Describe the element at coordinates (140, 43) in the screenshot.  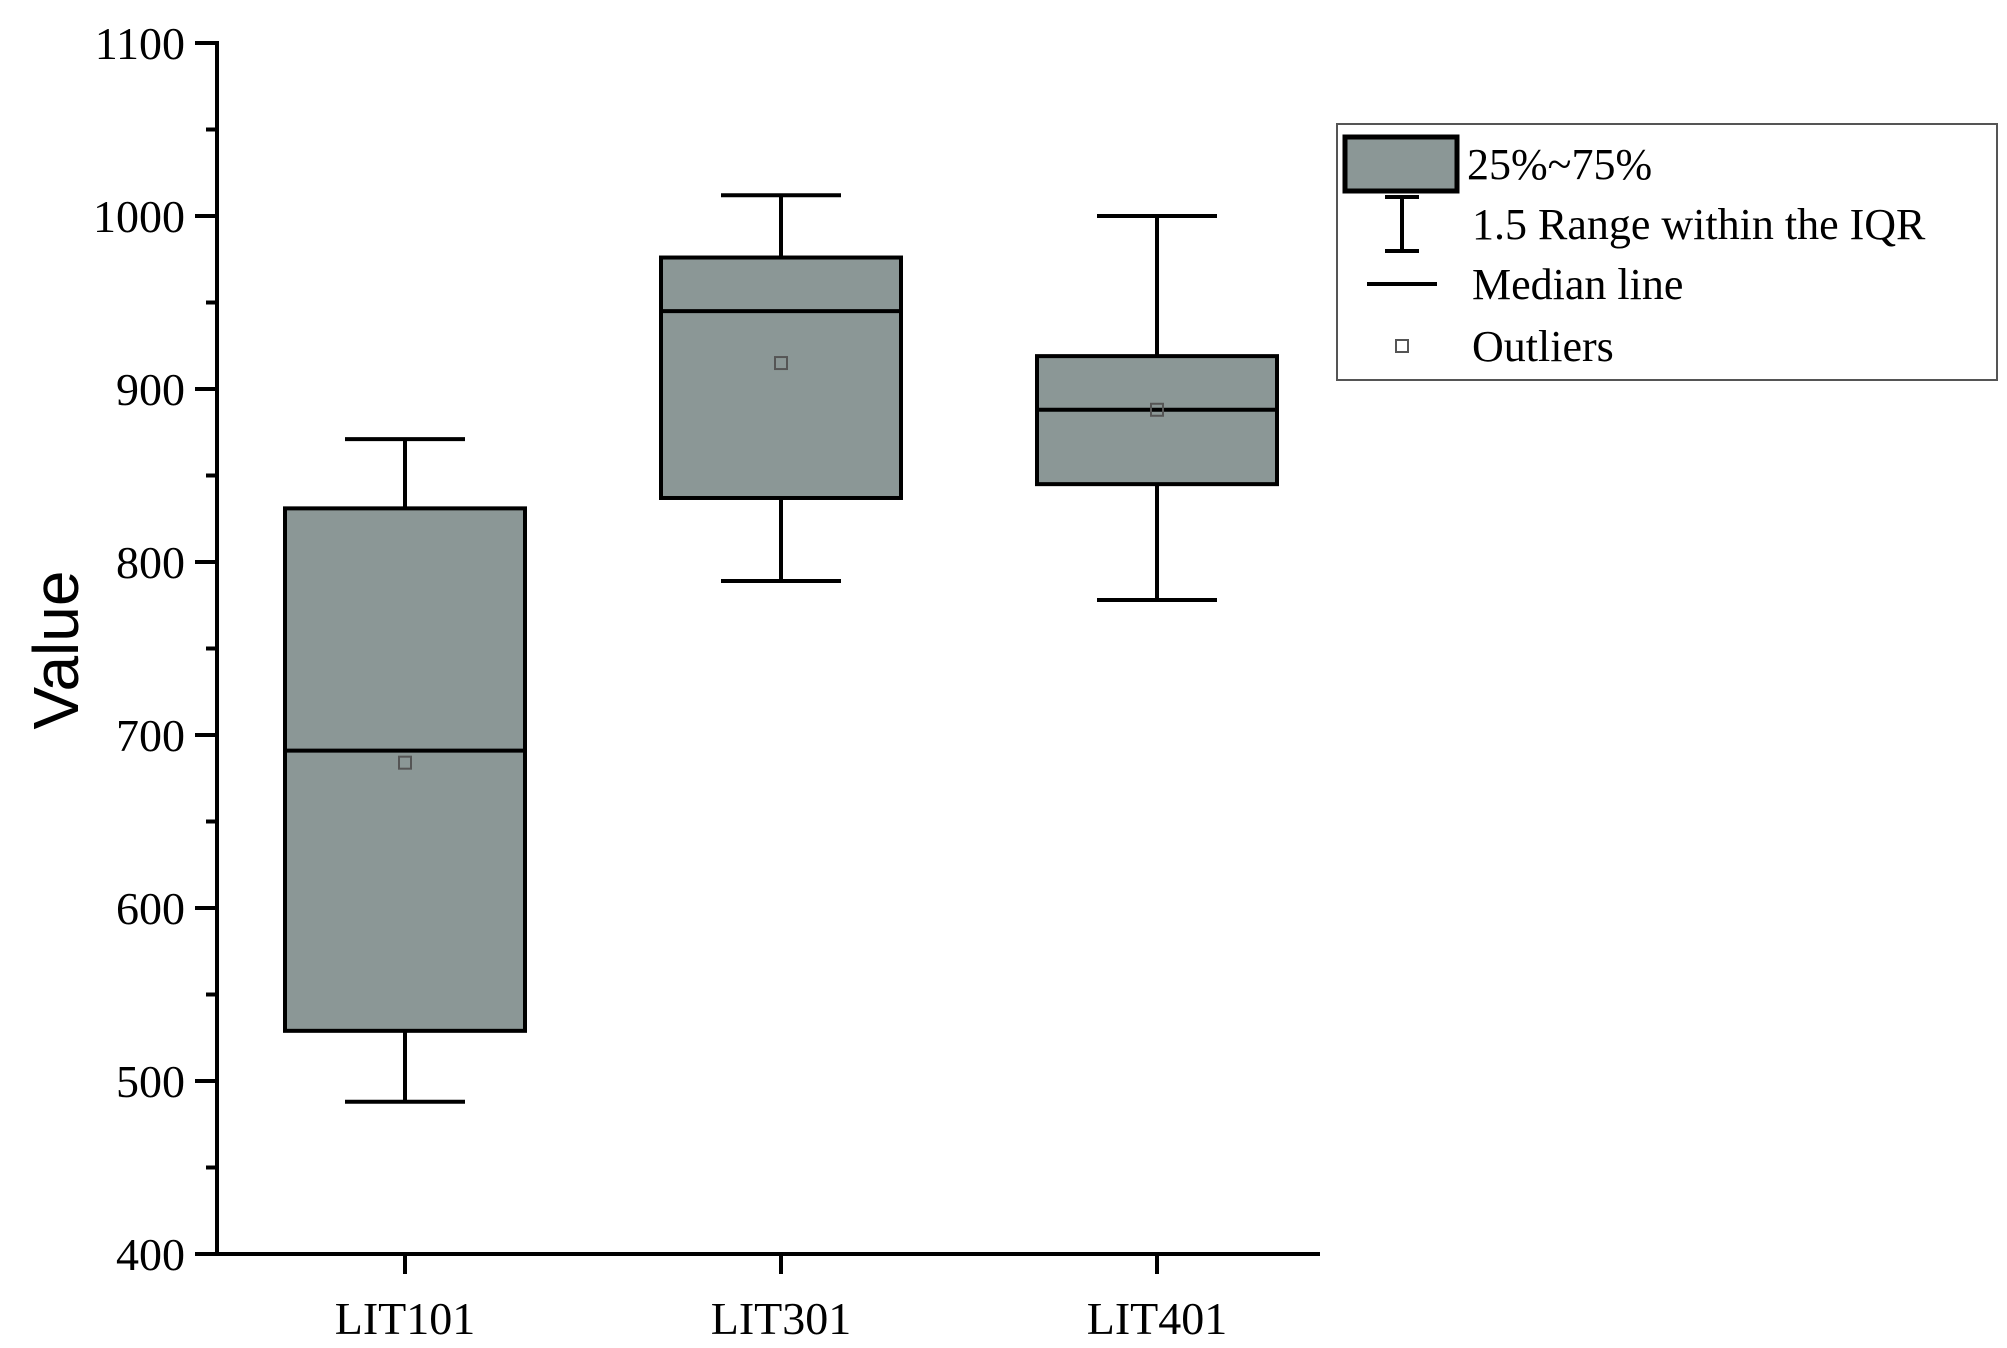
I see `y-tick-label: 1100` at that location.